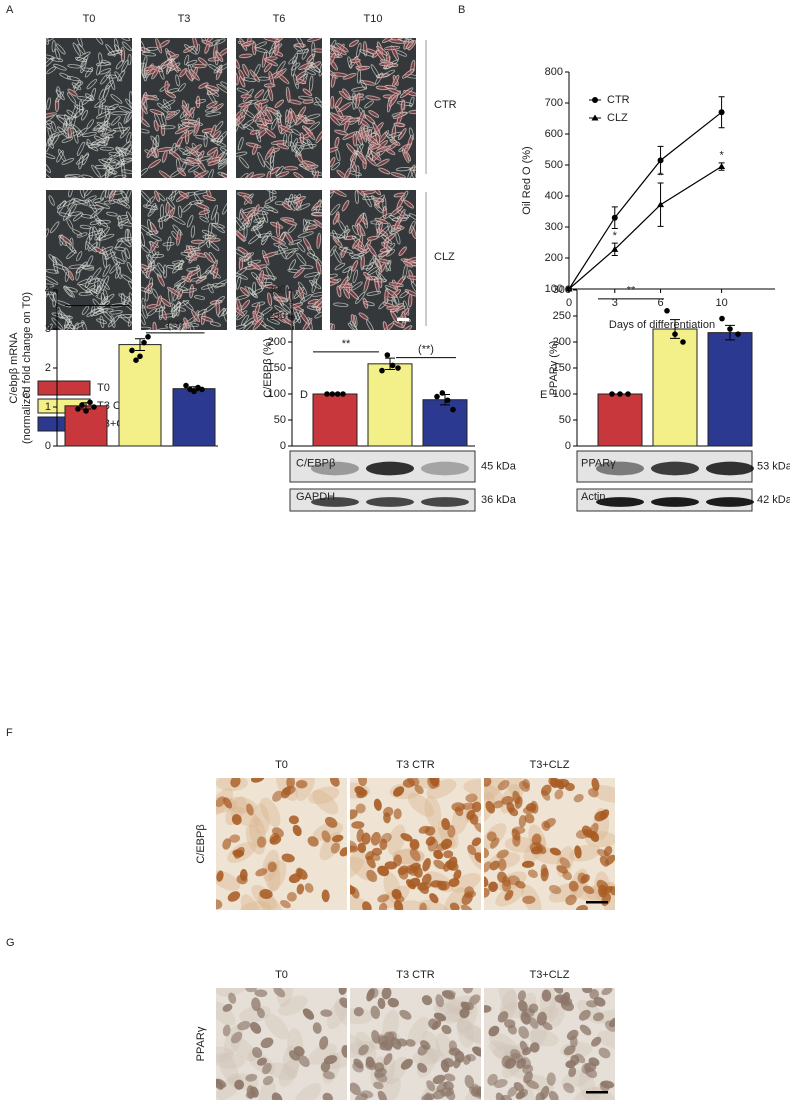 This screenshot has height=1108, width=790. What do you see at coordinates (730, 468) in the screenshot?
I see `blot-band` at bounding box center [730, 468].